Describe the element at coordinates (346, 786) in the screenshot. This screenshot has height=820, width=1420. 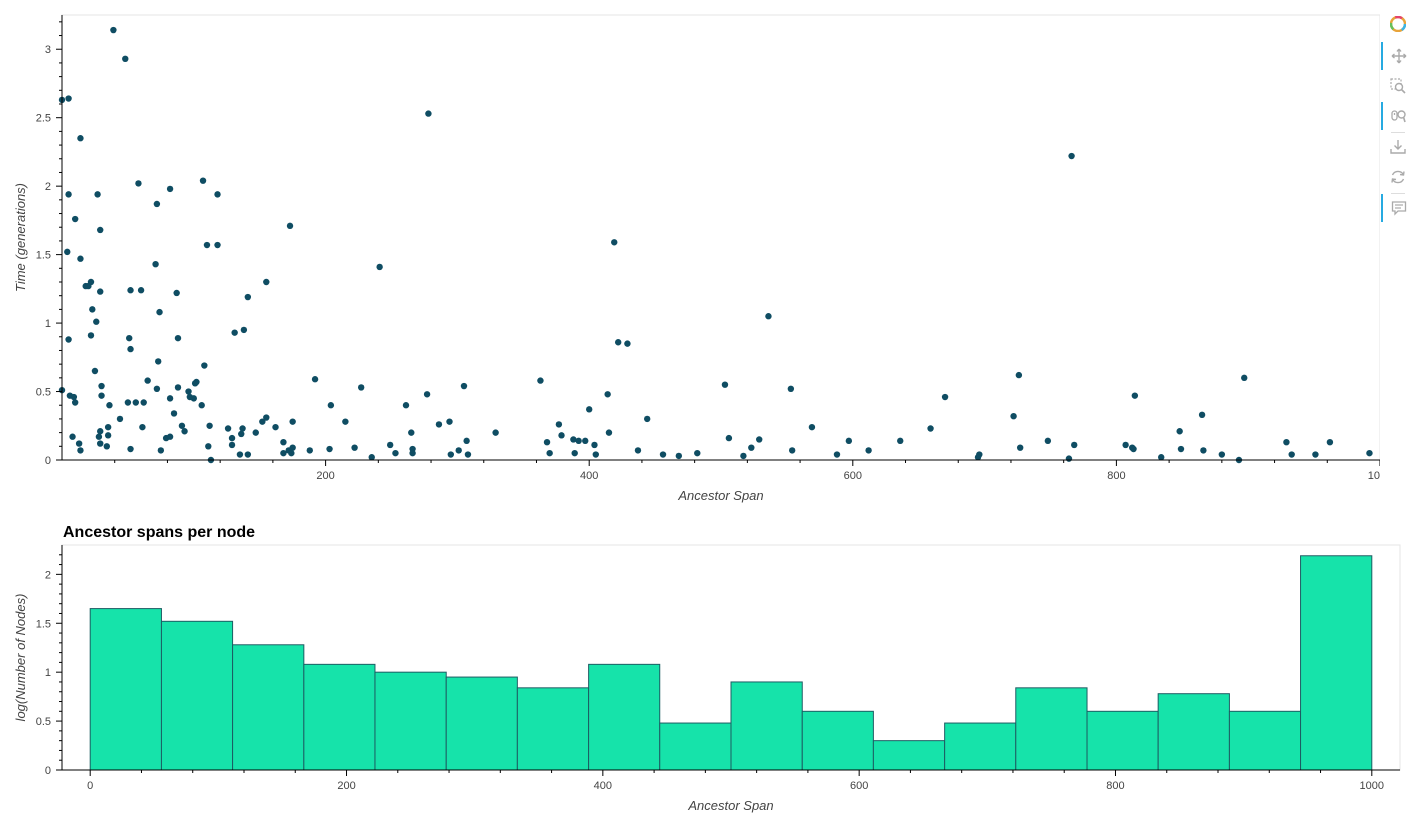
I see `histogram-x-tick-label: 200` at that location.